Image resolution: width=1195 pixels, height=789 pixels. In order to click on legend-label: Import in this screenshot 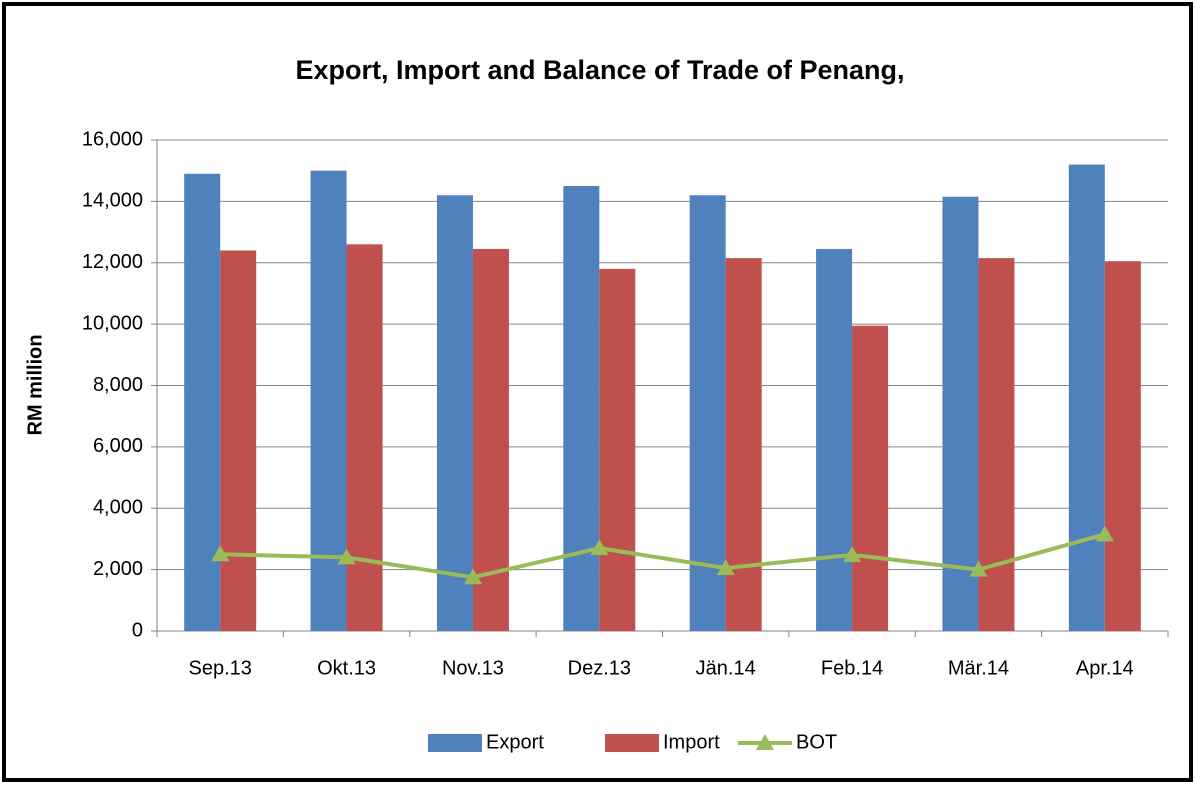, I will do `click(691, 742)`.